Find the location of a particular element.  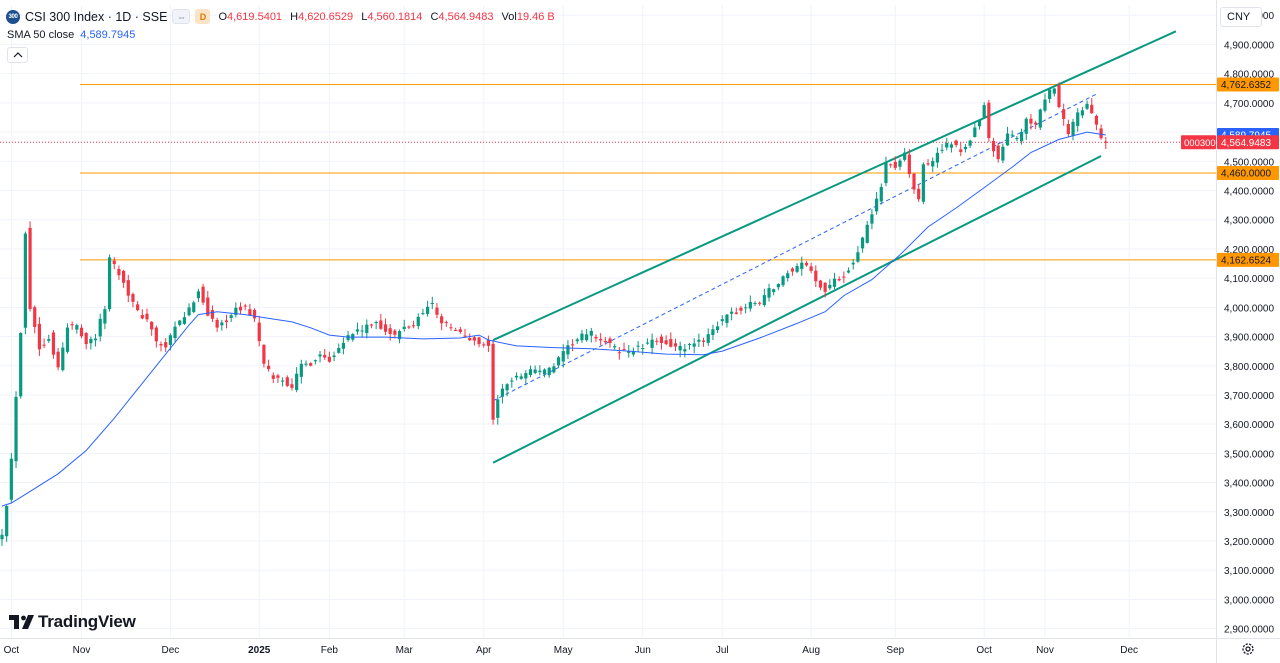

currency-selector: CNY is located at coordinates (1241, 17).